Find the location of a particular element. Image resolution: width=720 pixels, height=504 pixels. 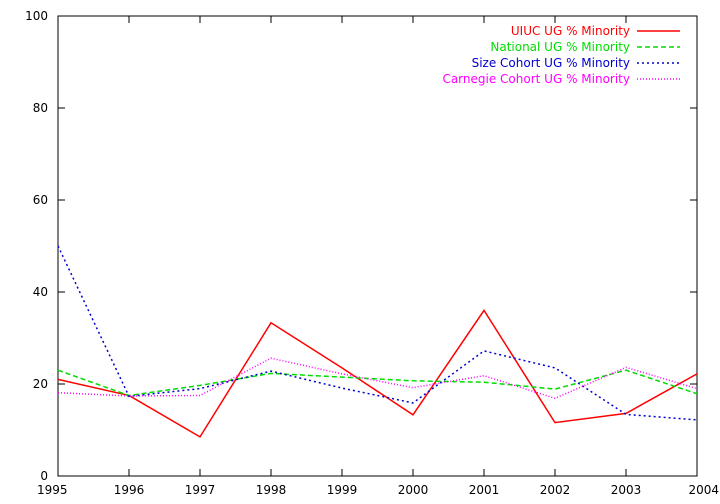

legend-label: UIUC UG % Minority is located at coordinates (570, 31).